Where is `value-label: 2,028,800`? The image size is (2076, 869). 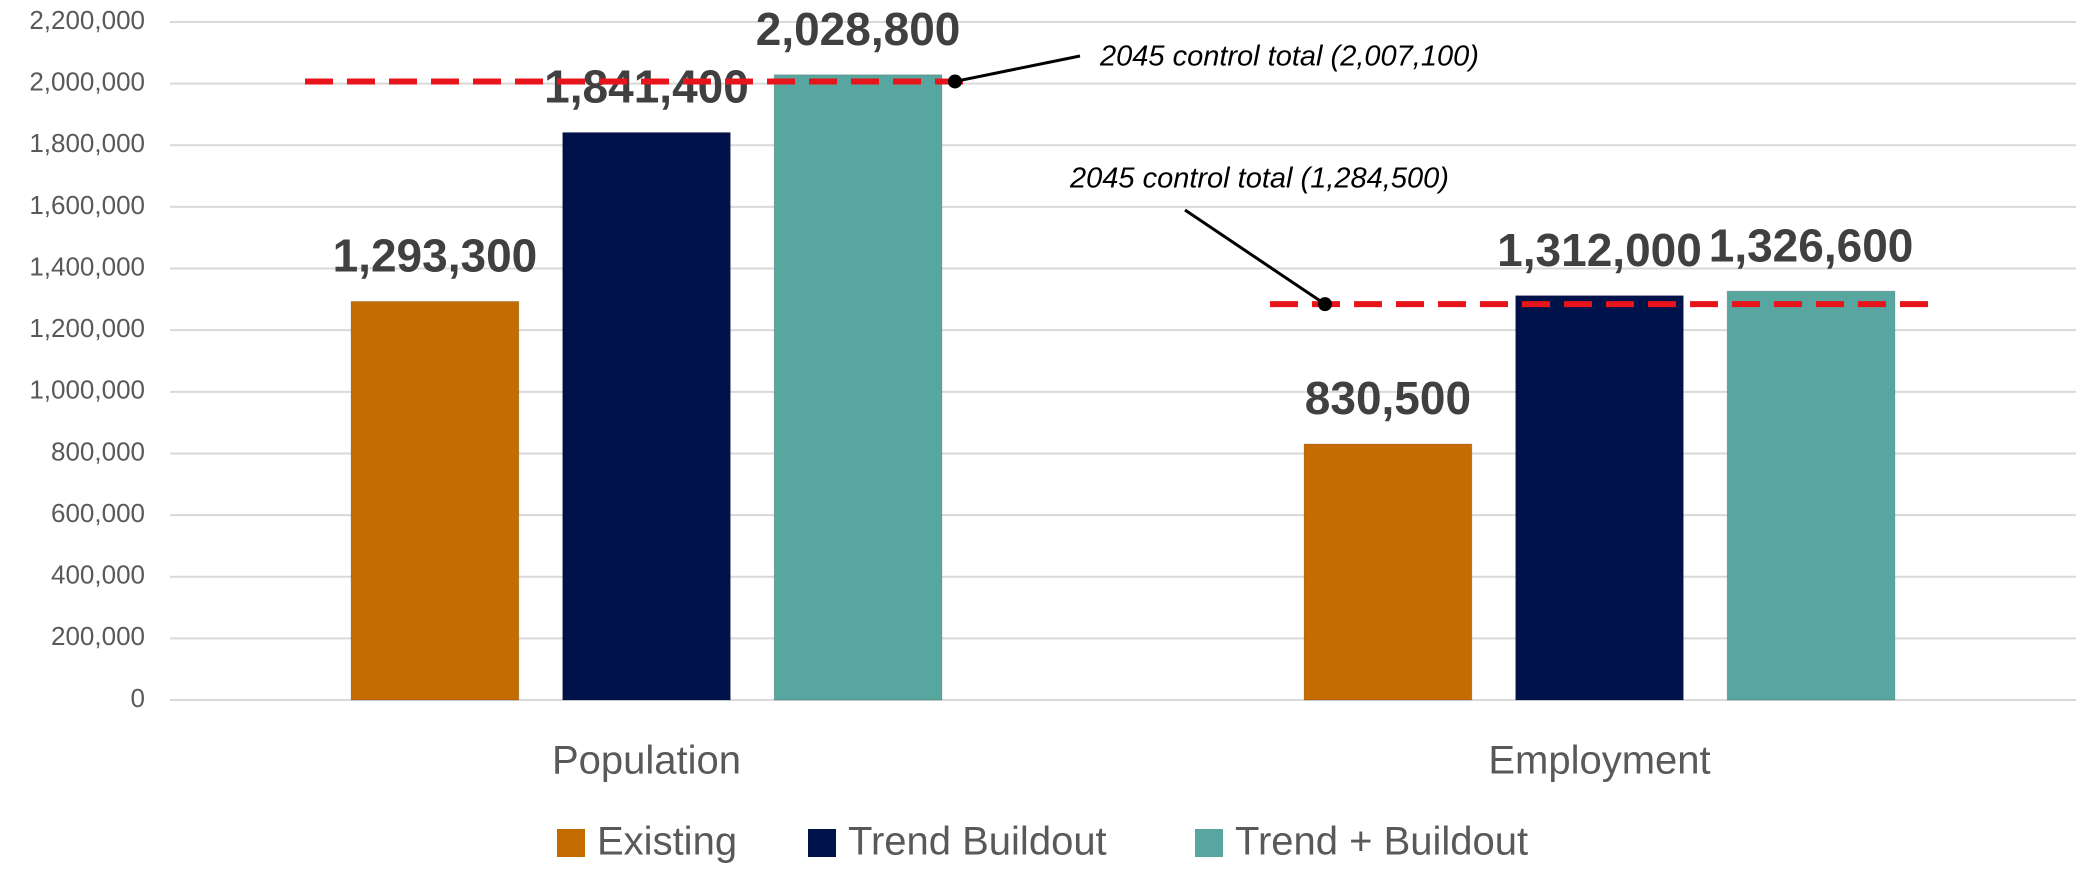
value-label: 2,028,800 is located at coordinates (858, 29).